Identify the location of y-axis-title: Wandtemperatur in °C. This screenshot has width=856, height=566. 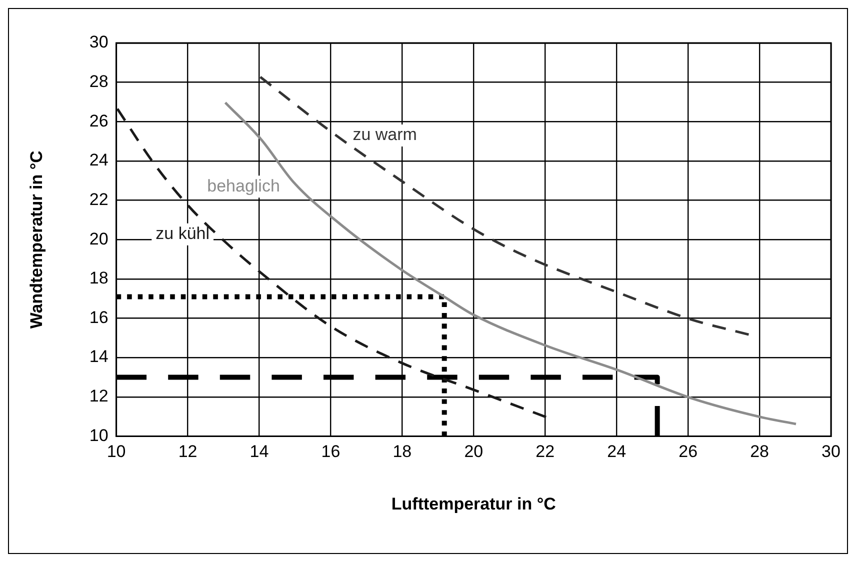
(36, 239).